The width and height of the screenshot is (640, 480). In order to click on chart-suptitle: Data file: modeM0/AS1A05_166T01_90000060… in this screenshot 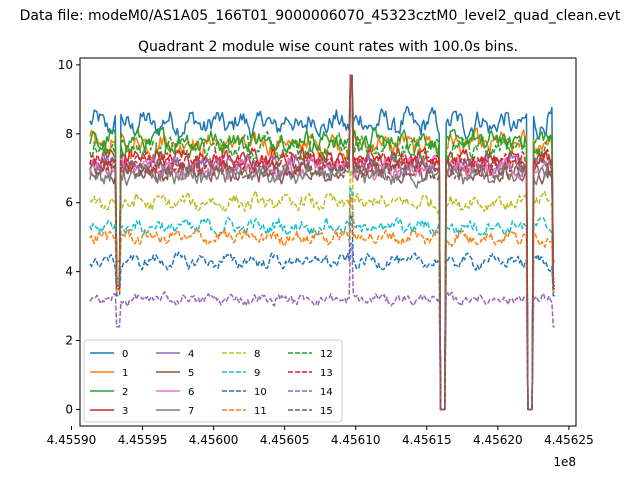, I will do `click(320, 16)`.